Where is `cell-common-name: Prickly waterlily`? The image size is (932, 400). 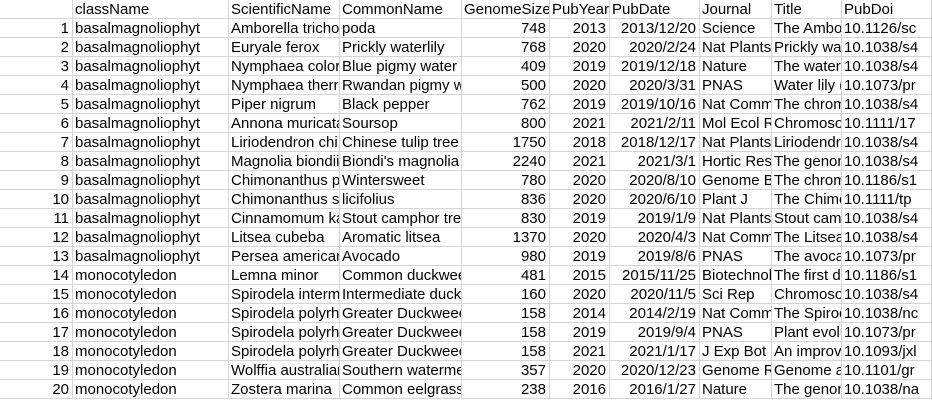
cell-common-name: Prickly waterlily is located at coordinates (401, 47).